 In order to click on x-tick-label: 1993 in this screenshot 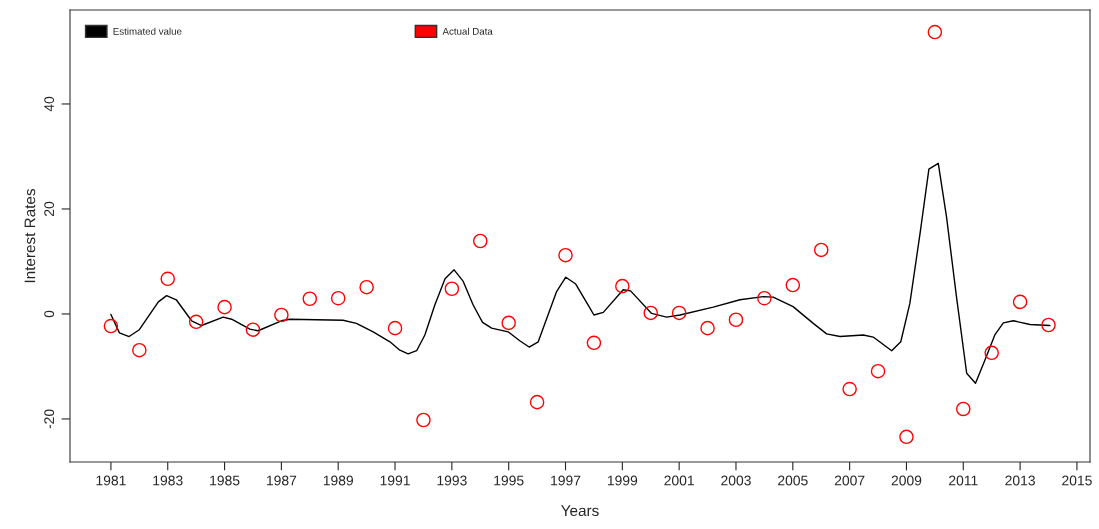, I will do `click(452, 480)`.